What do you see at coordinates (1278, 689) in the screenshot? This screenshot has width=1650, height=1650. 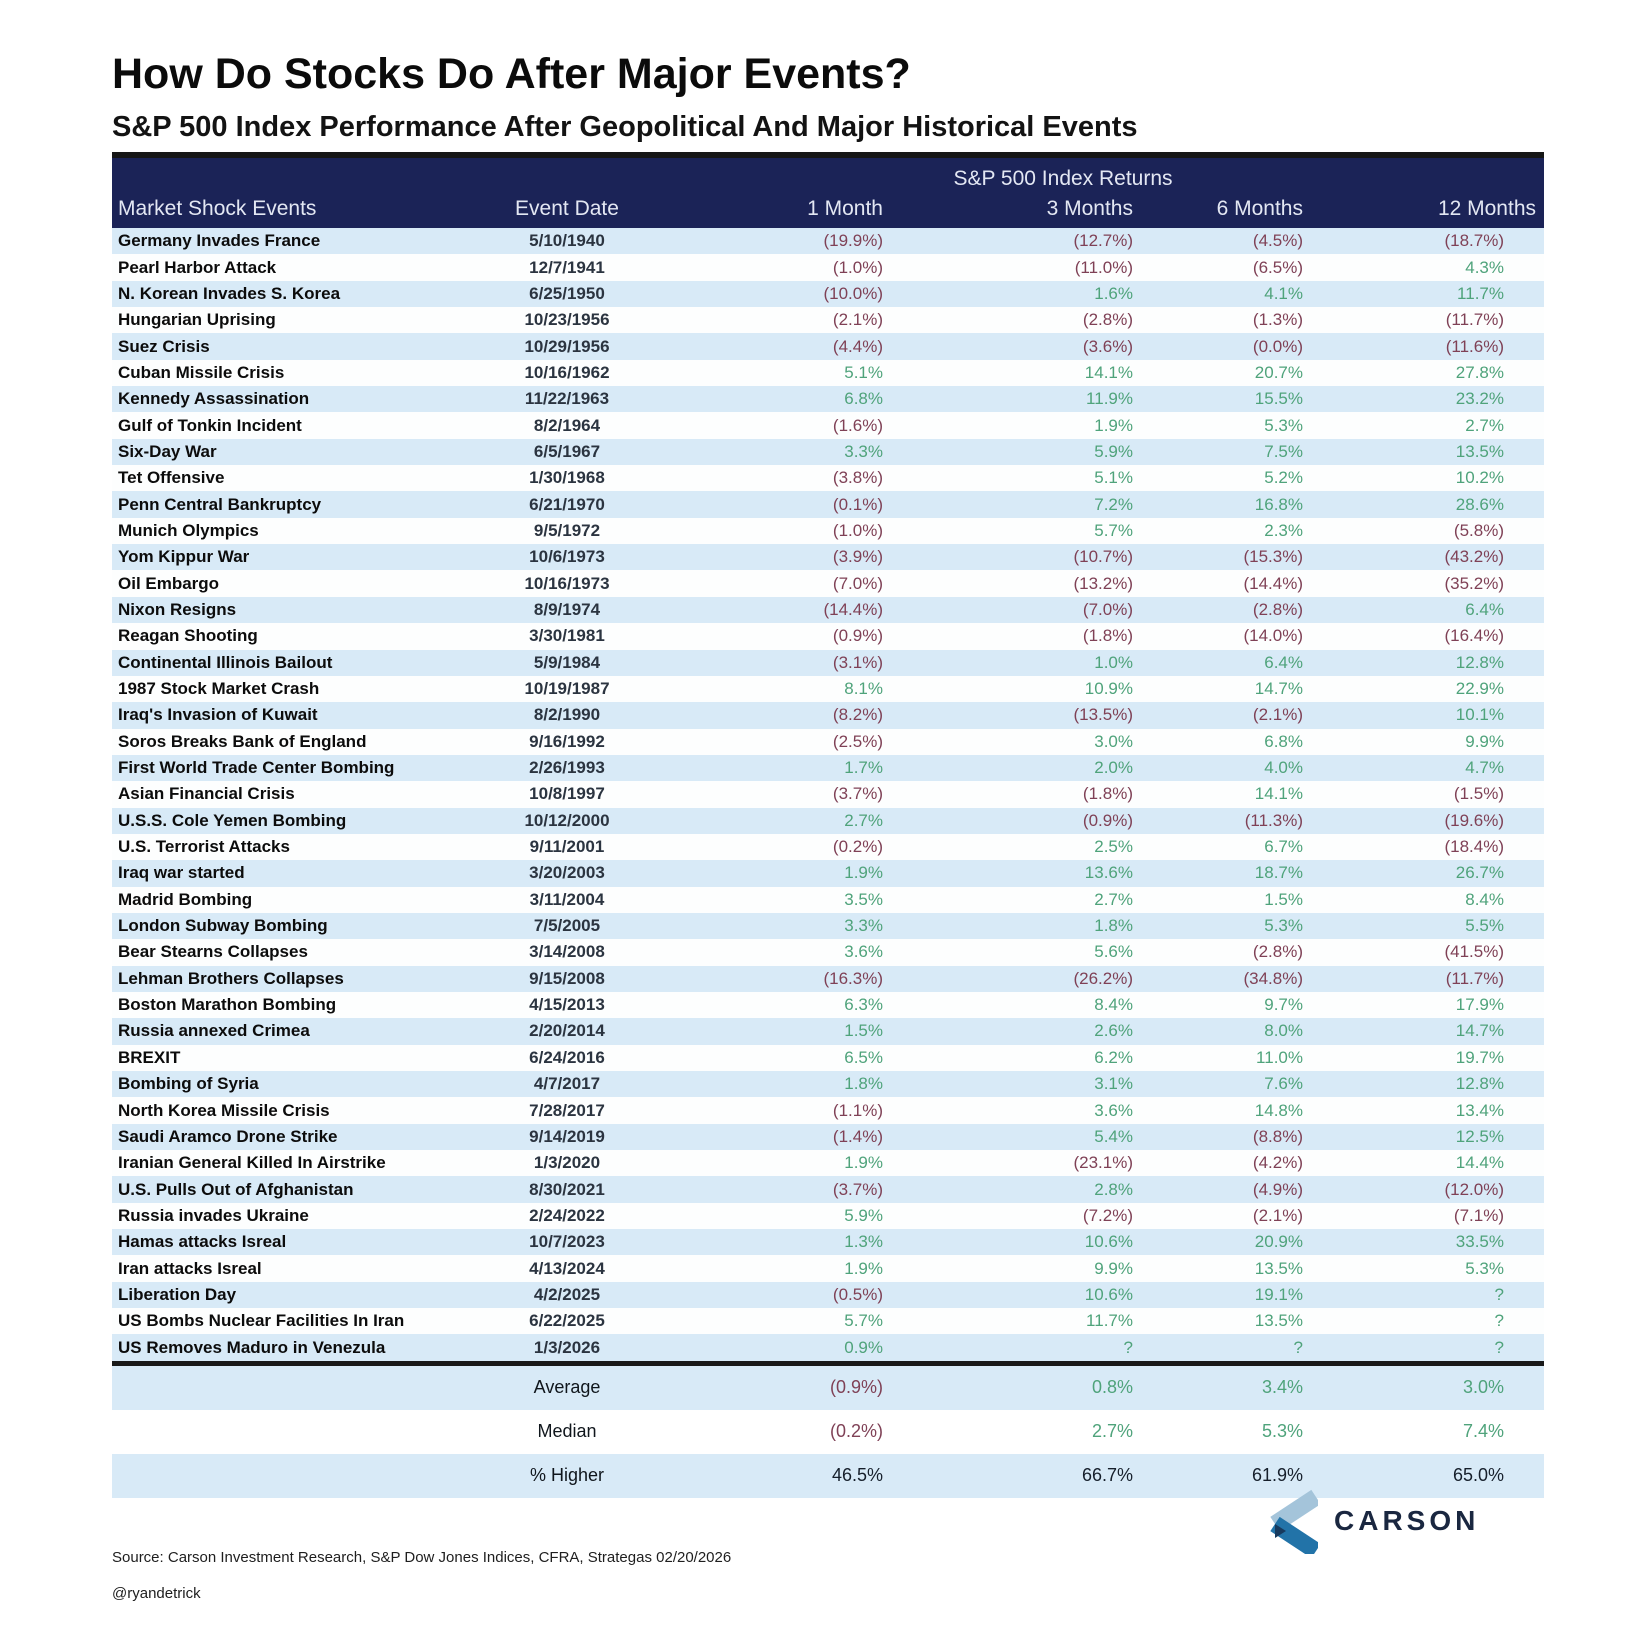 I see `return-6-months: 14.7%` at bounding box center [1278, 689].